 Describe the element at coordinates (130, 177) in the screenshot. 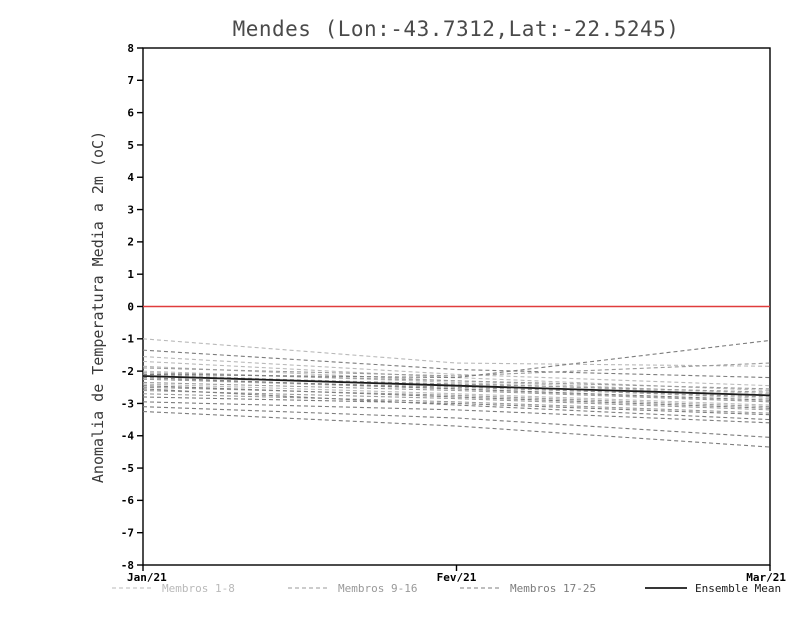

I see `y-tick-label: 4` at that location.